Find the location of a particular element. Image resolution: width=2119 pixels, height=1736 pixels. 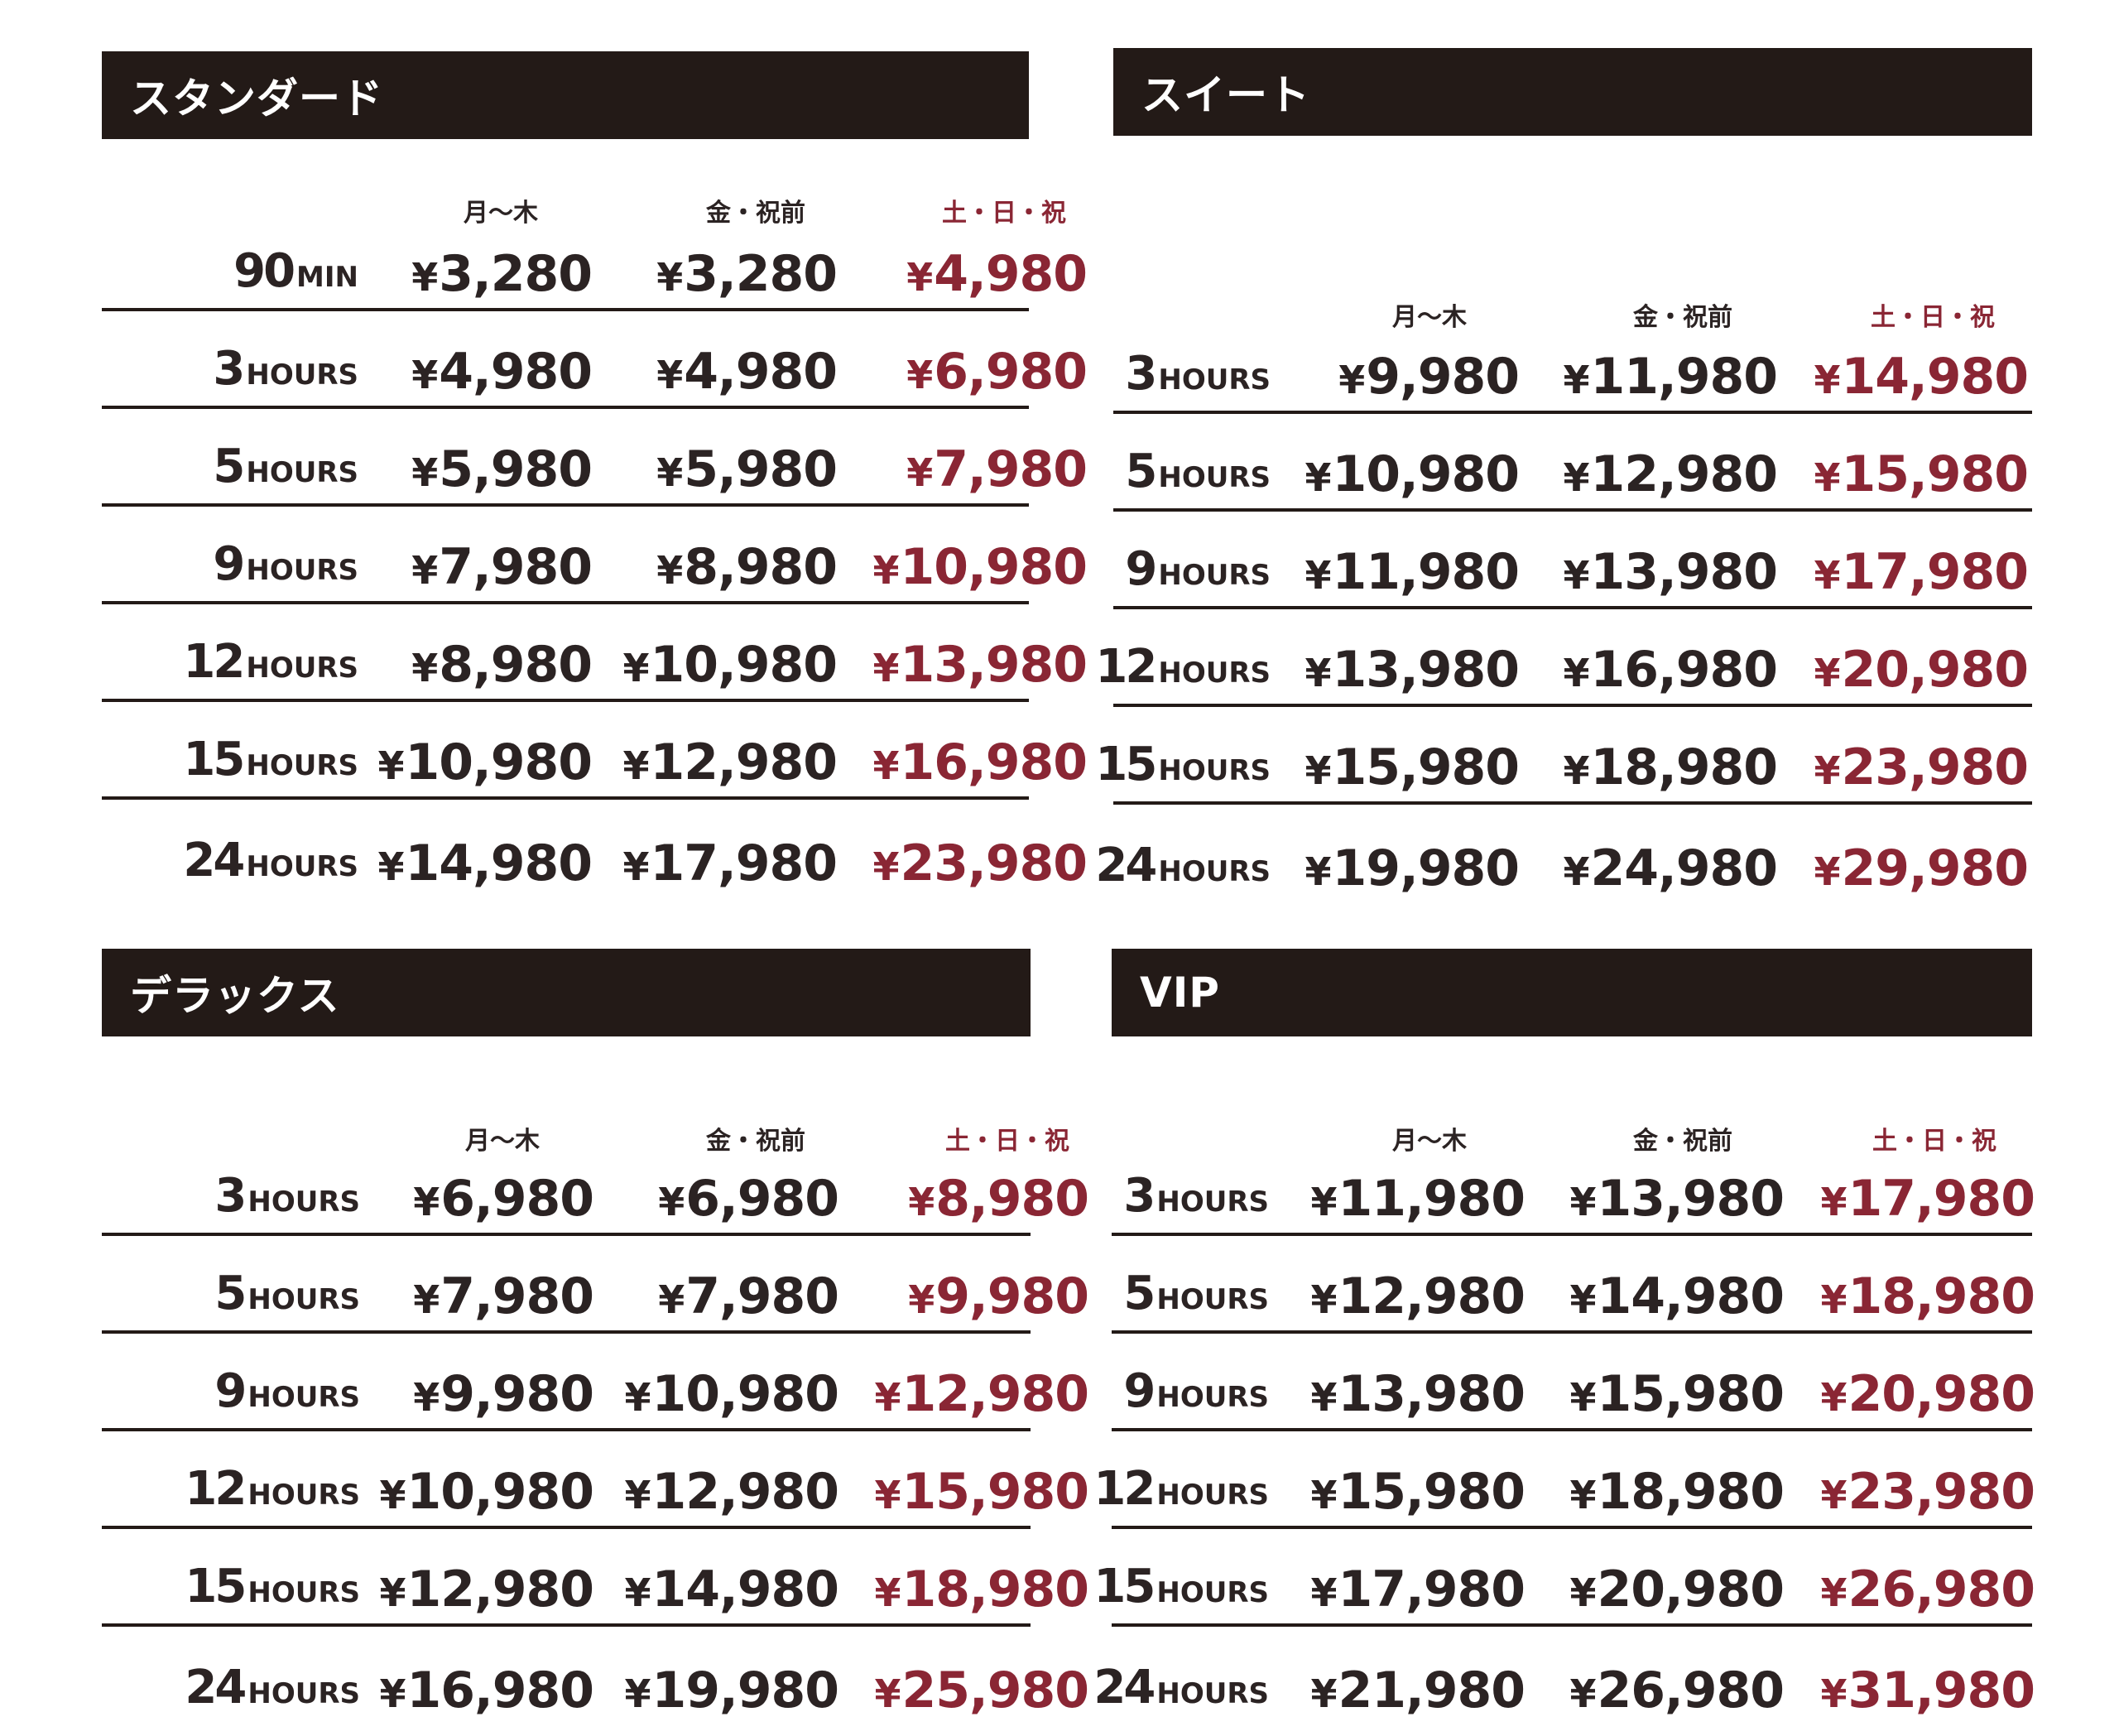

price-cell-weekend: ¥17,980 is located at coordinates (1922, 572).